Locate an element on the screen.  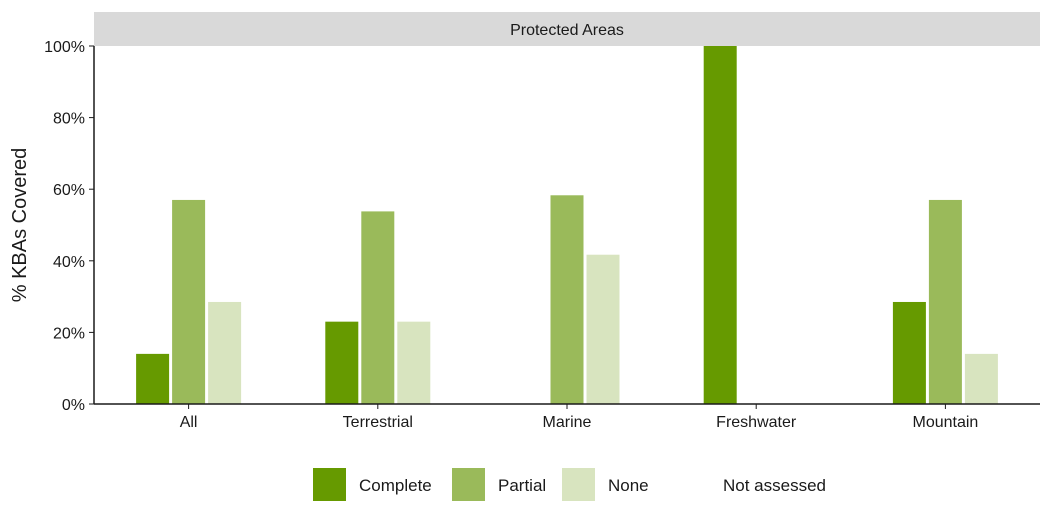
legend-key-complete is located at coordinates (329, 484).